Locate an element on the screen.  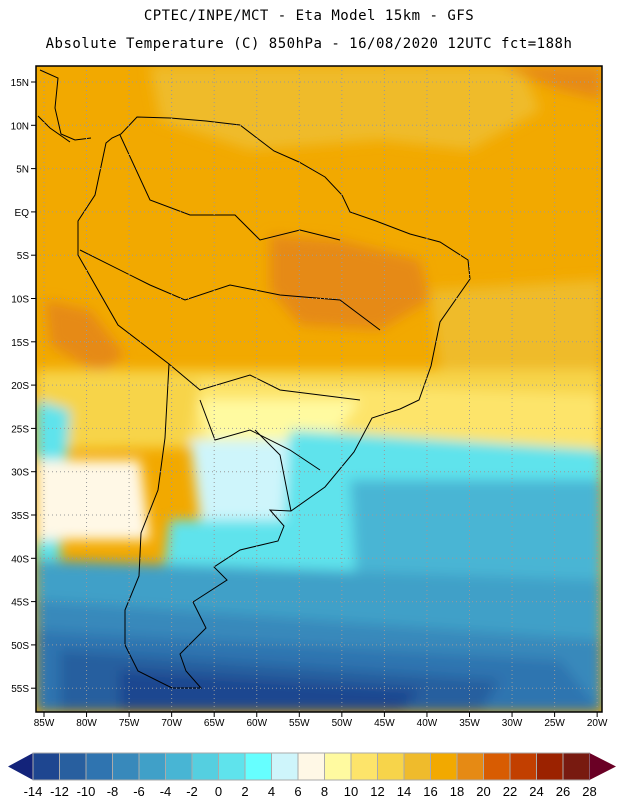
lon-label: 75W is located at coordinates (129, 723).